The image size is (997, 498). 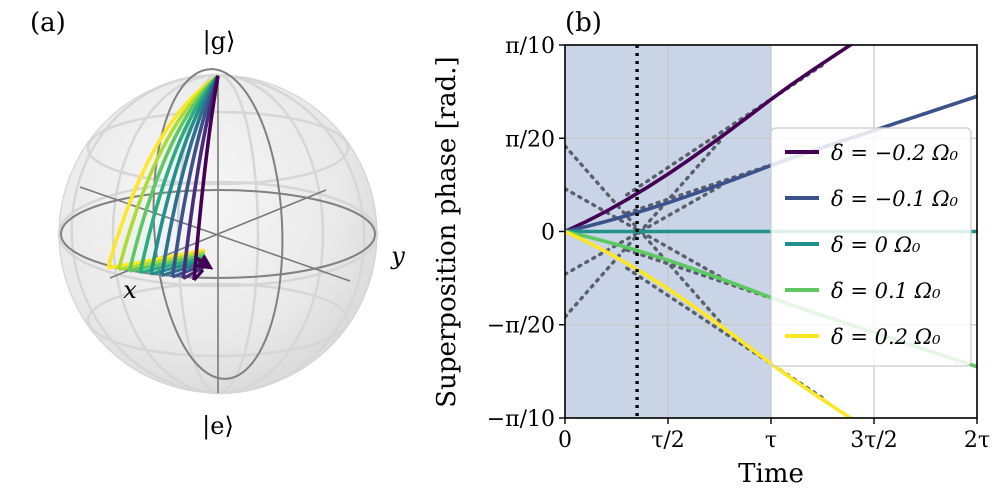 What do you see at coordinates (219, 41) in the screenshot?
I see `pole-top-label: |g⟩` at bounding box center [219, 41].